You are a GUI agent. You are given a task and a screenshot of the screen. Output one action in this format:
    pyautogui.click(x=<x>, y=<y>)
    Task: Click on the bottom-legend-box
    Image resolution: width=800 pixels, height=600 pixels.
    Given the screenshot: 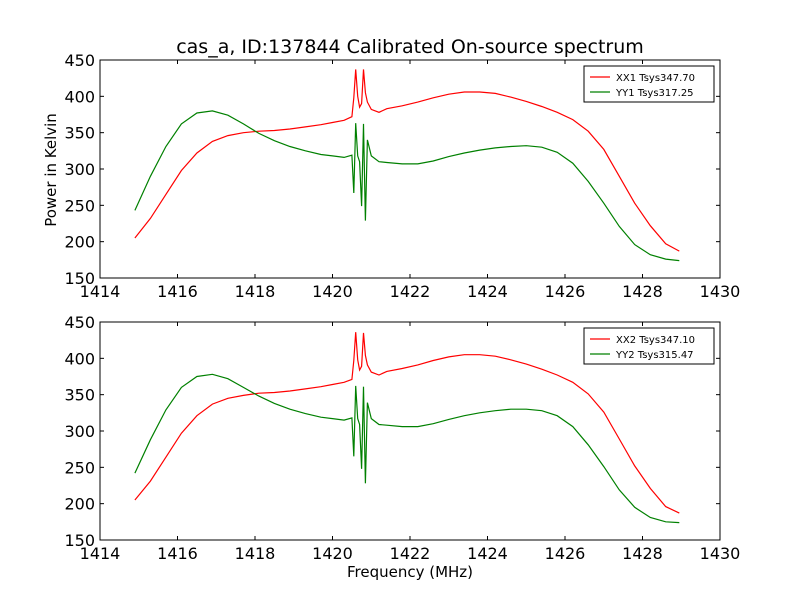 What is the action you would take?
    pyautogui.click(x=649, y=346)
    